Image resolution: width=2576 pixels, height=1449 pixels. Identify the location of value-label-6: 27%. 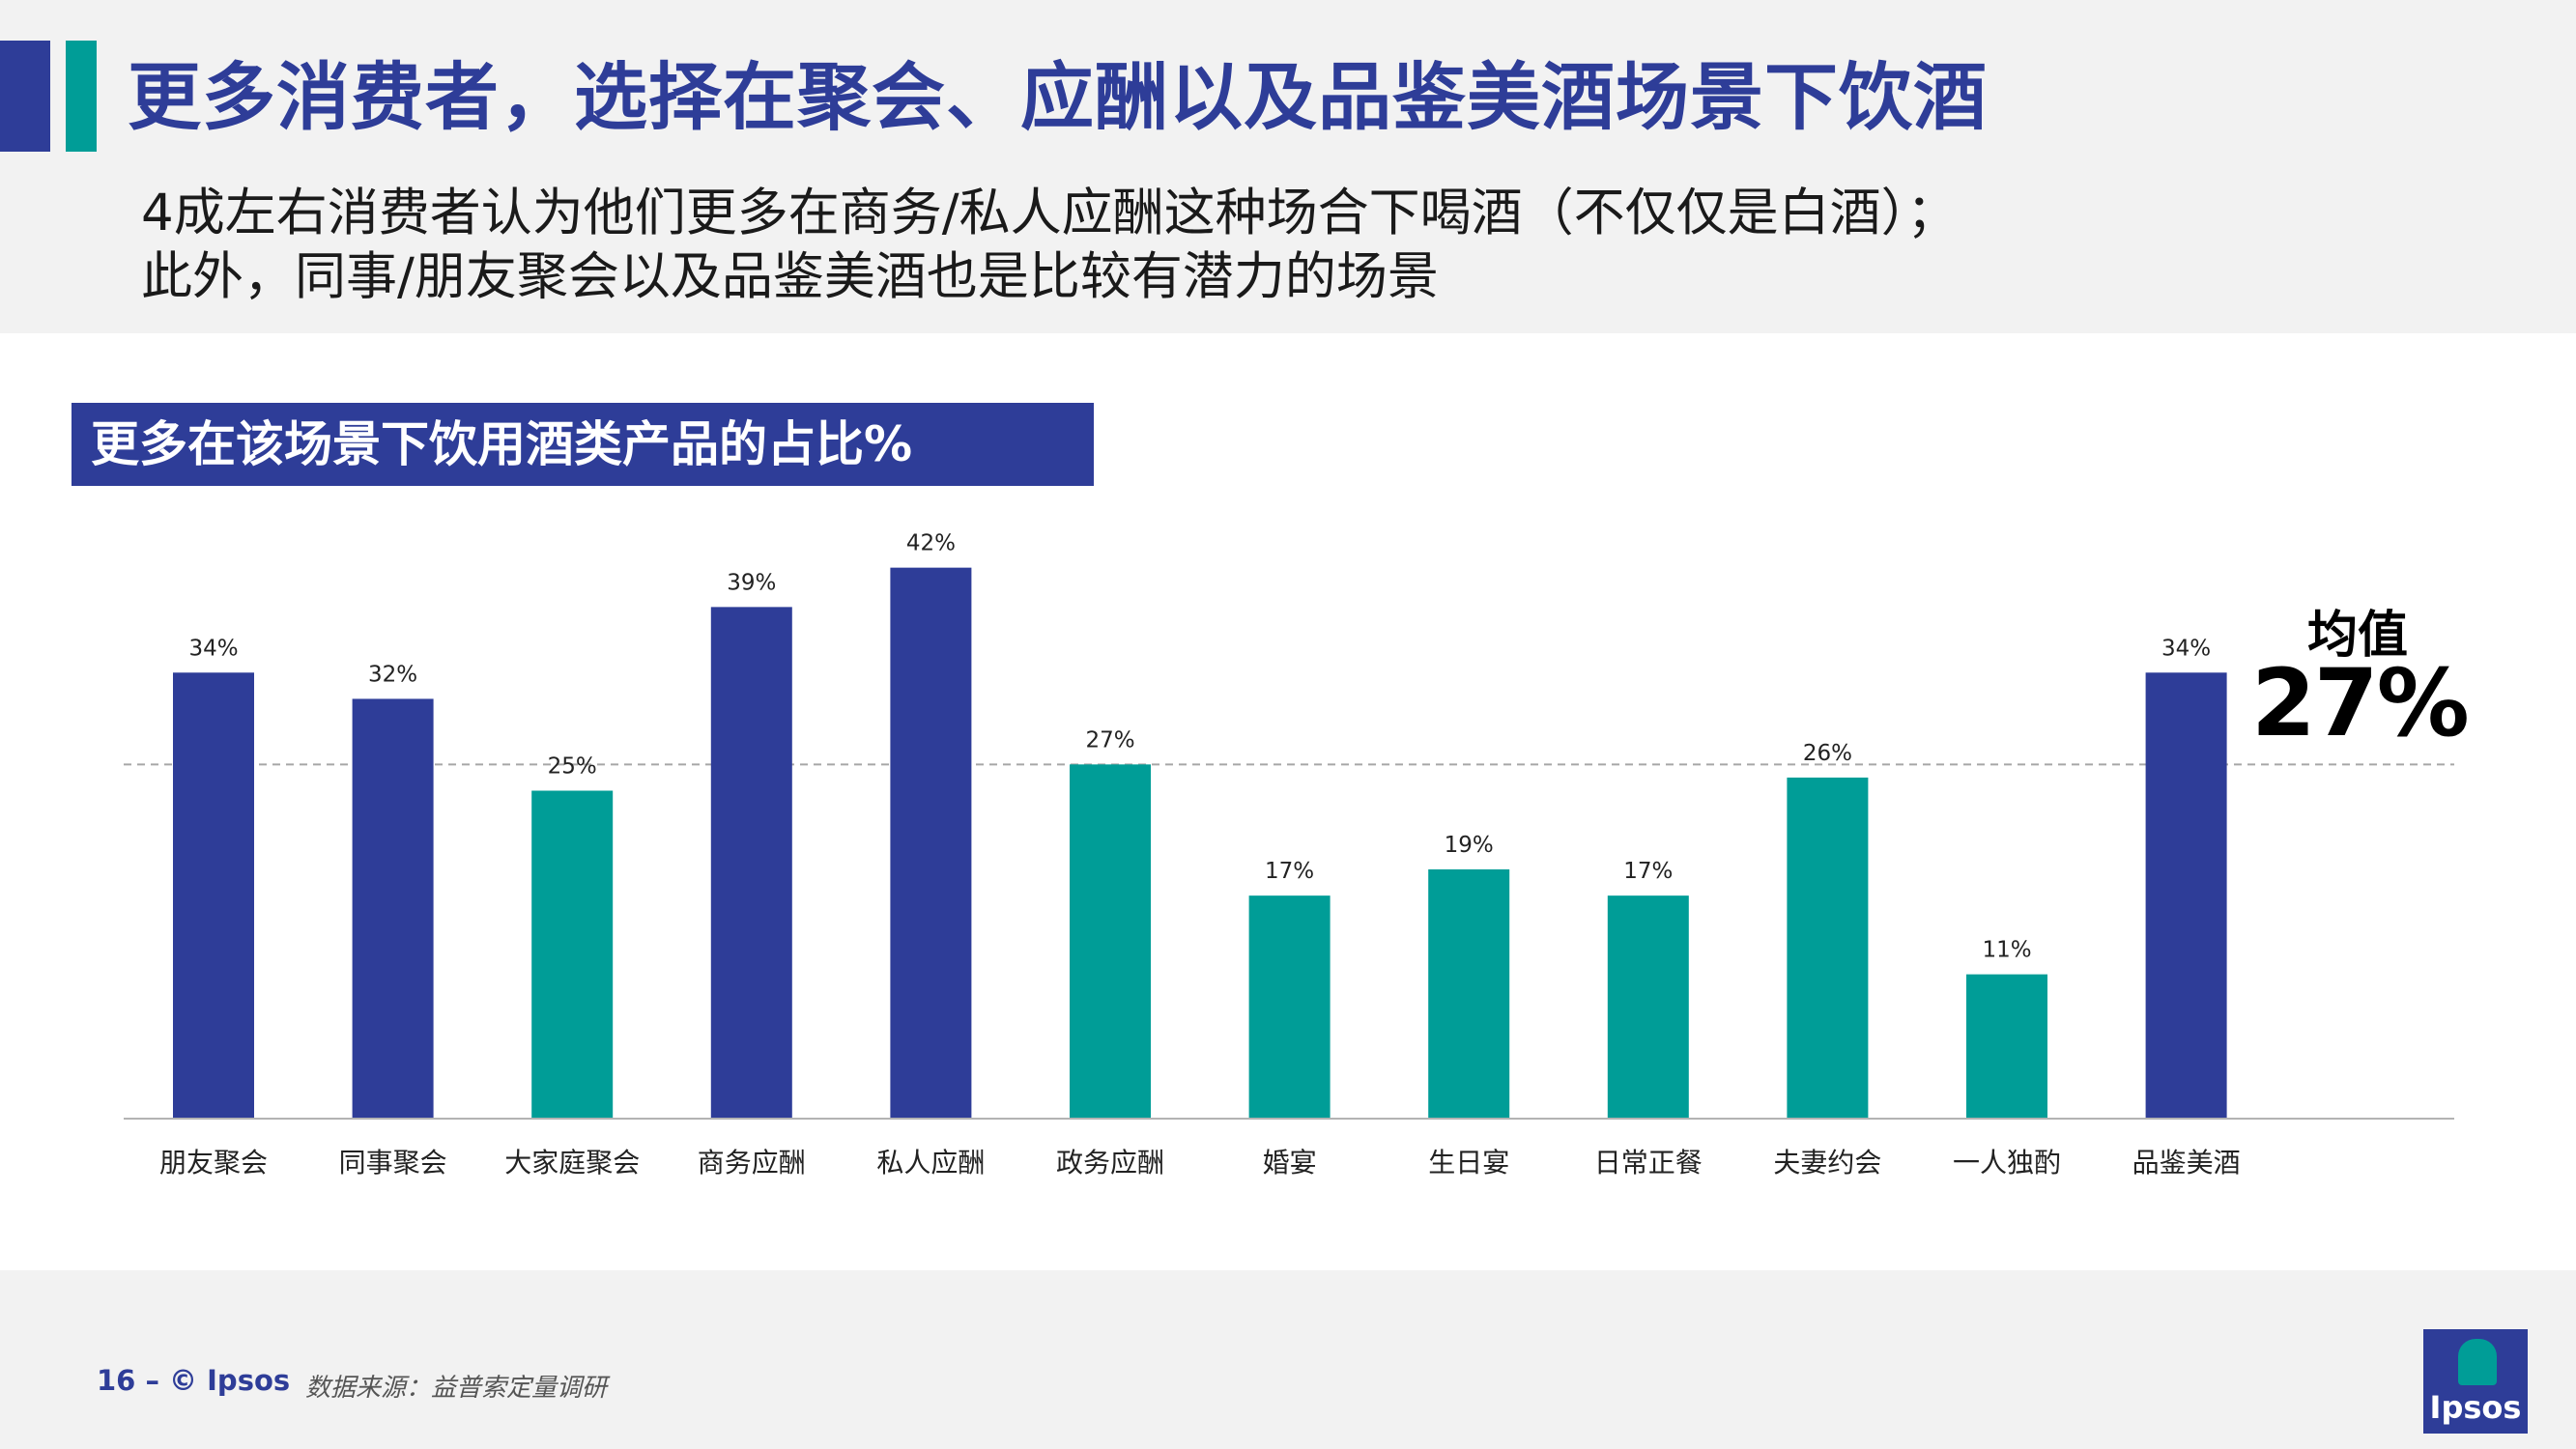
(1109, 740).